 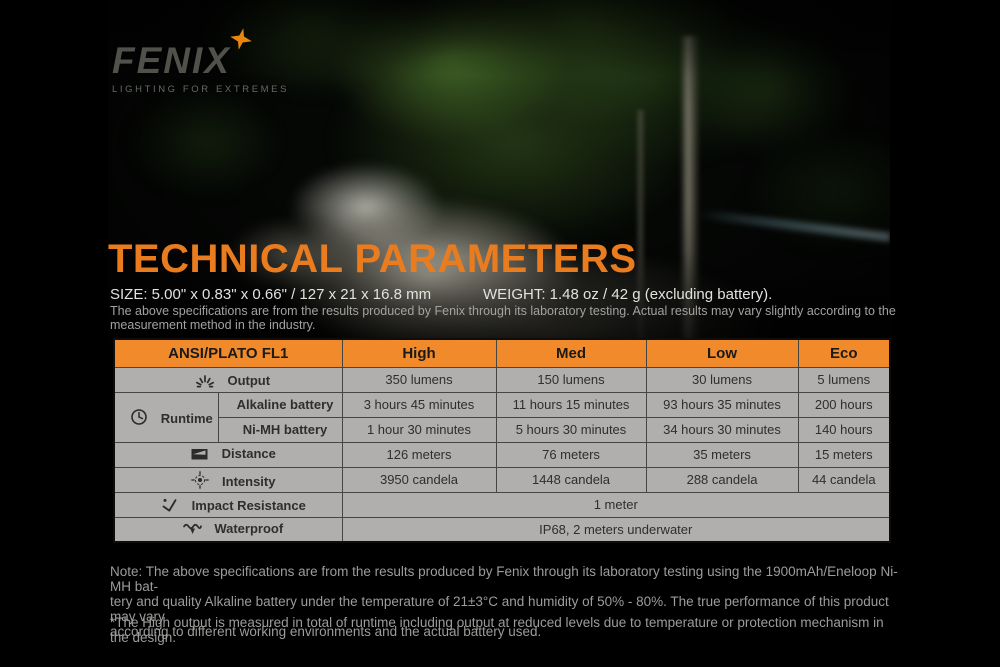 I want to click on output-label: Output, so click(x=249, y=380).